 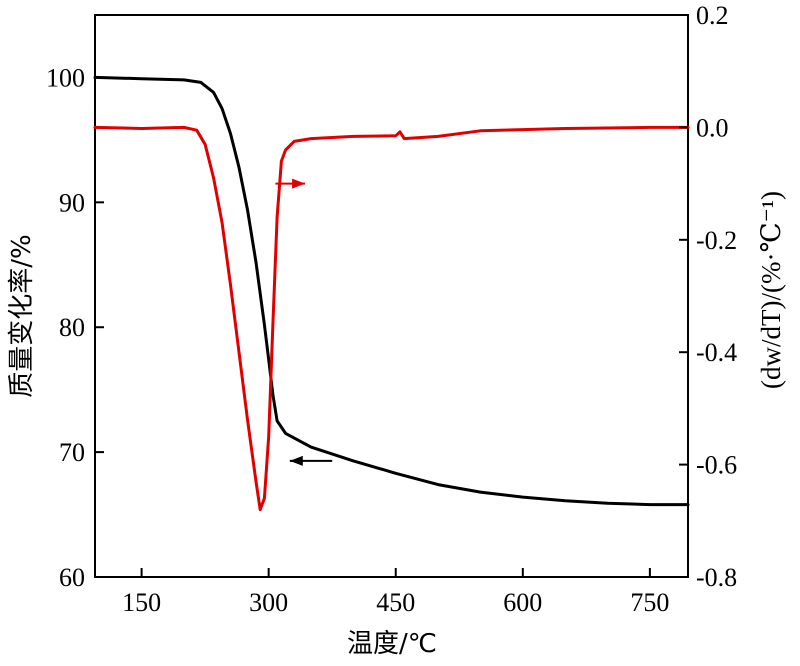 I want to click on y-axis-left-title: 质量变化率/%, so click(x=22, y=315).